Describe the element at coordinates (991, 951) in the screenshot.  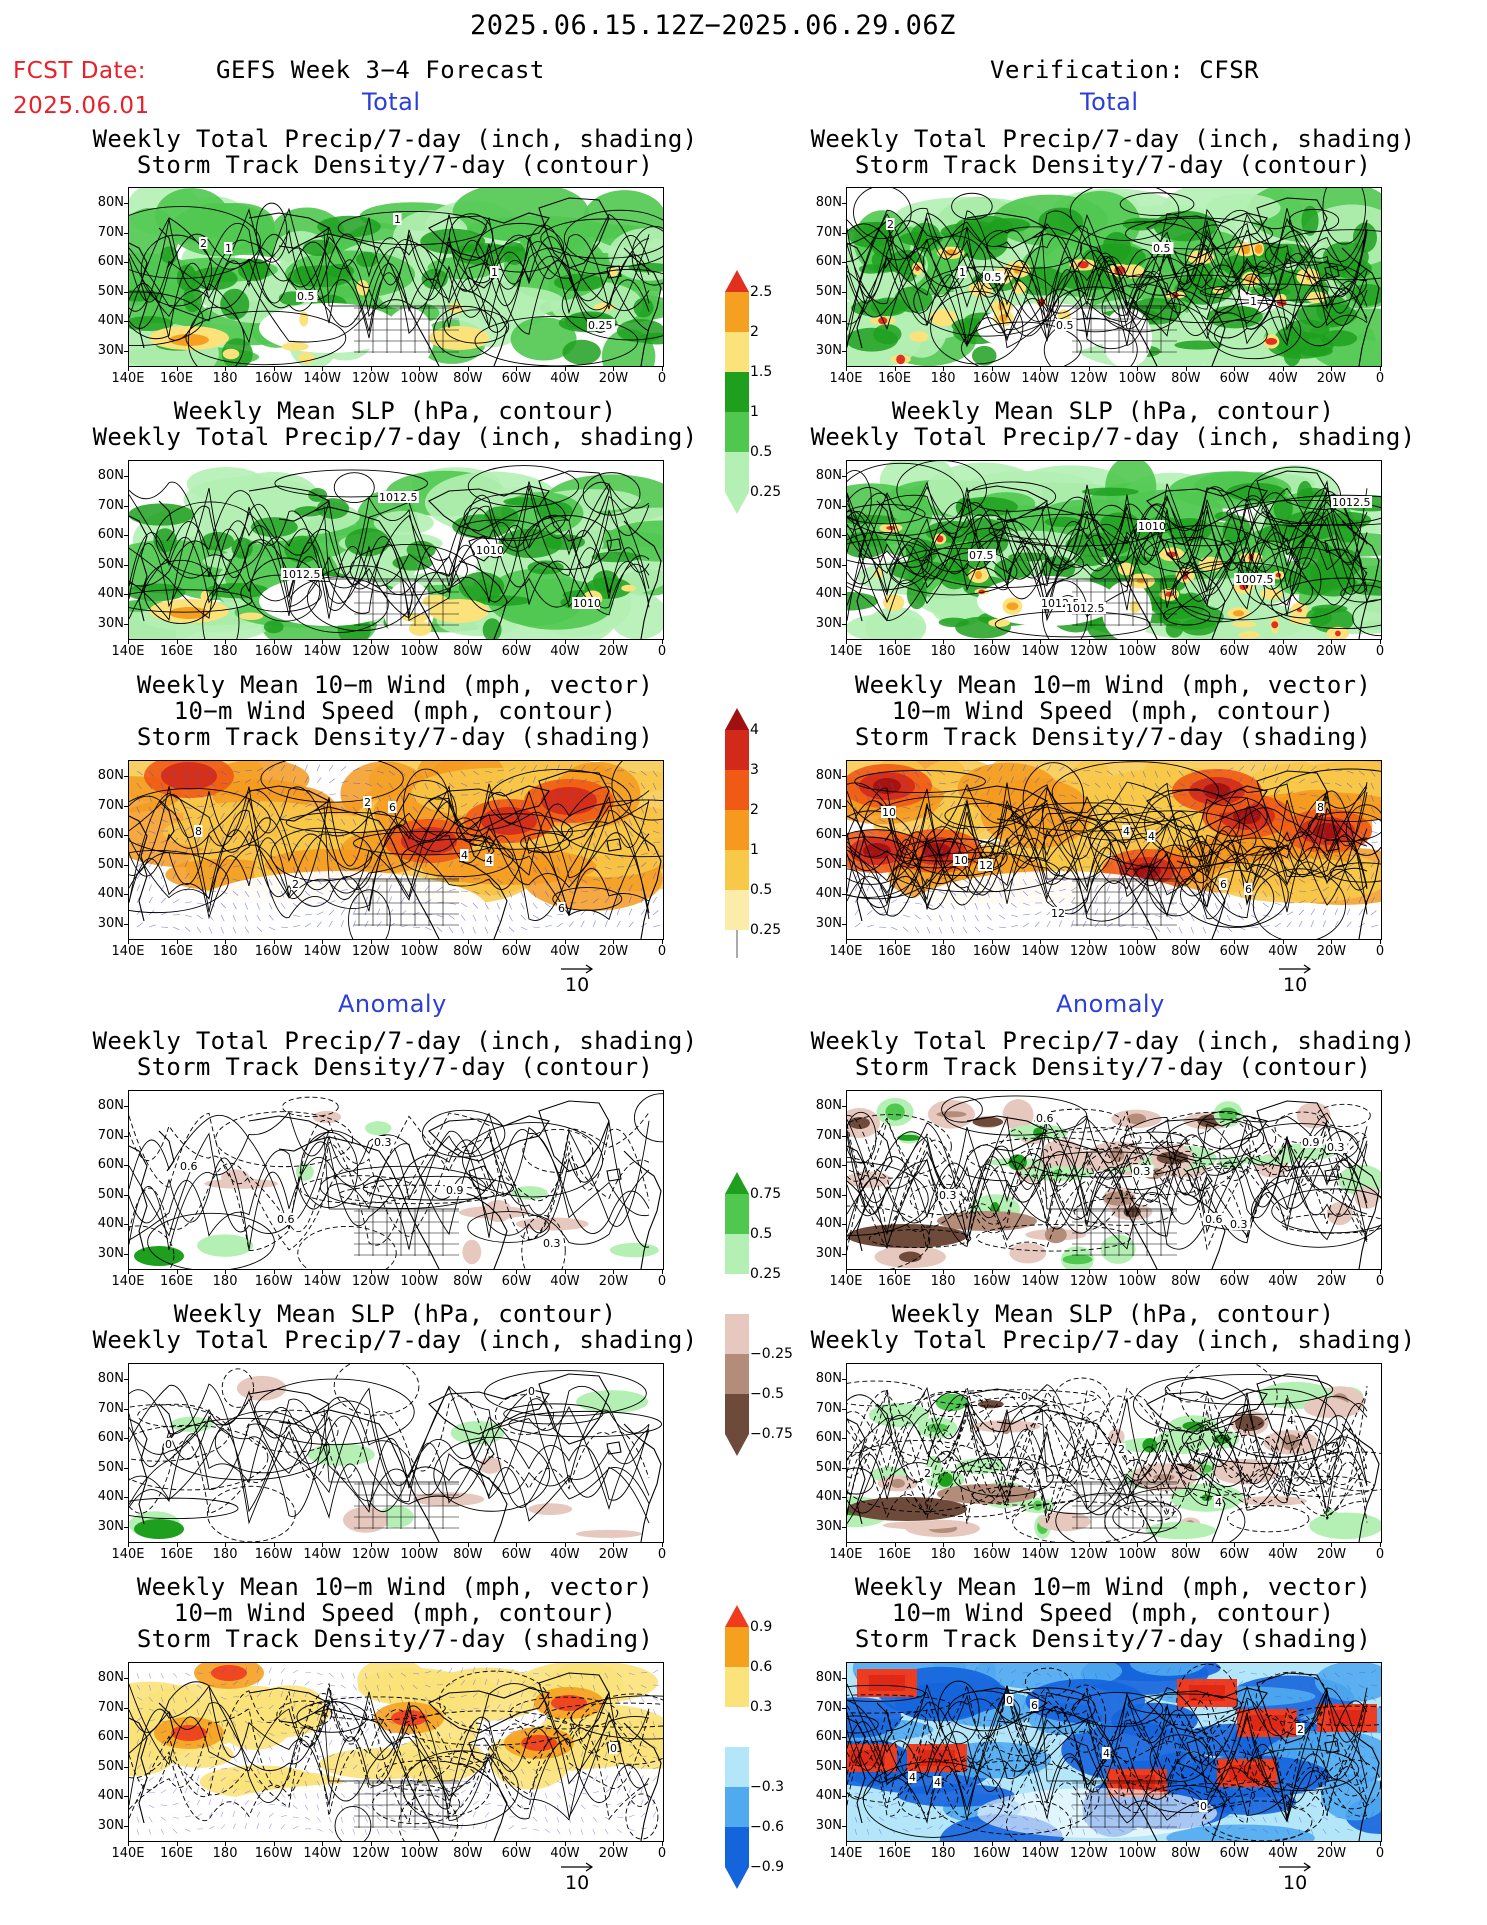
I see `lon-label: 160W` at that location.